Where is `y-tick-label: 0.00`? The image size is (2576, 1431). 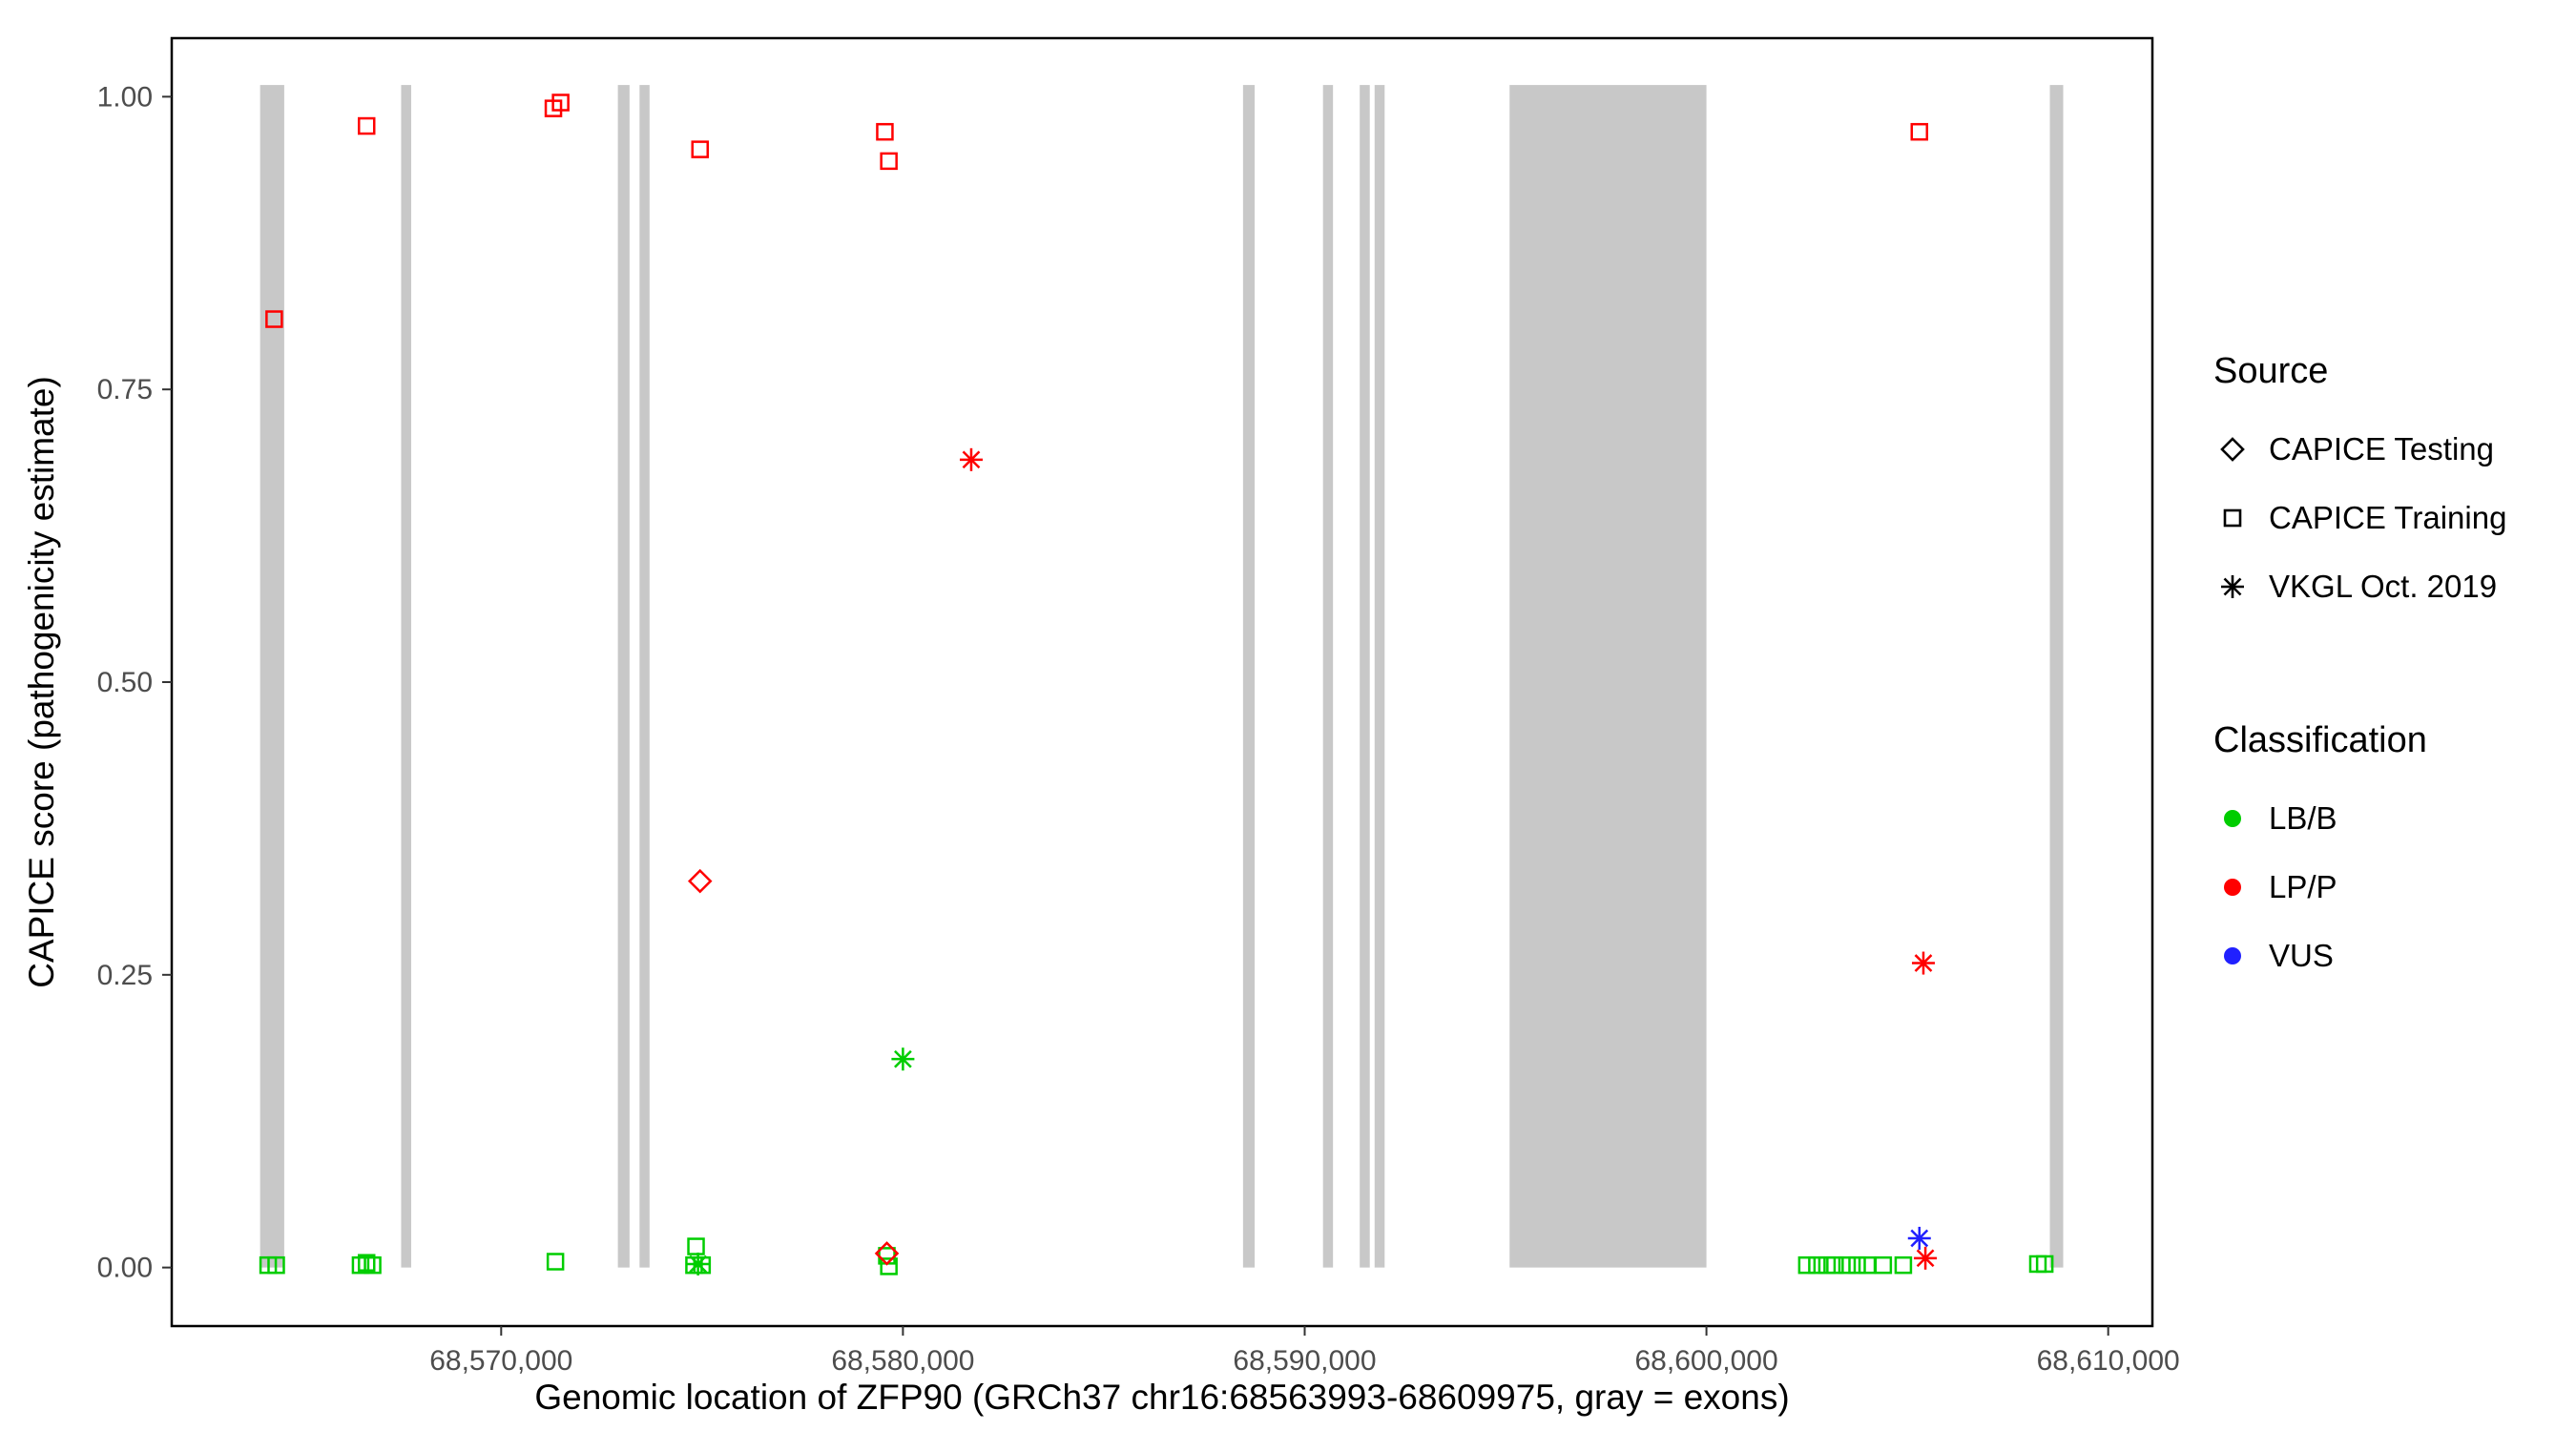
y-tick-label: 0.00 is located at coordinates (125, 1268).